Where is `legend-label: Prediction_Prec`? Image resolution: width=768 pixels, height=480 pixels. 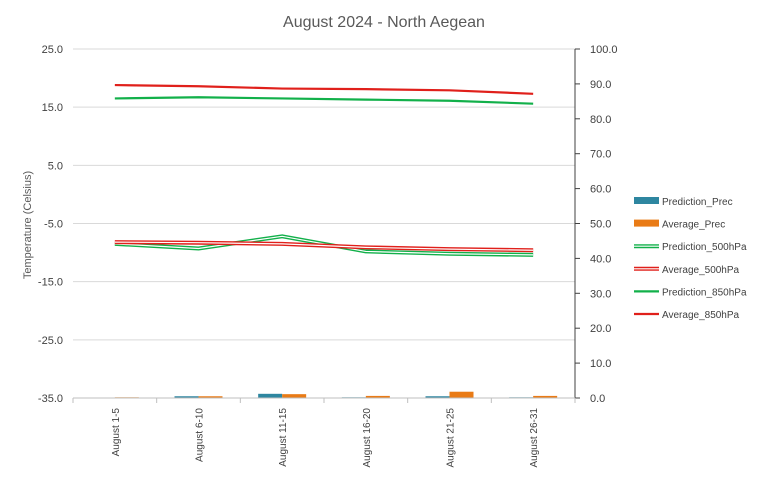
legend-label: Prediction_Prec is located at coordinates (697, 202).